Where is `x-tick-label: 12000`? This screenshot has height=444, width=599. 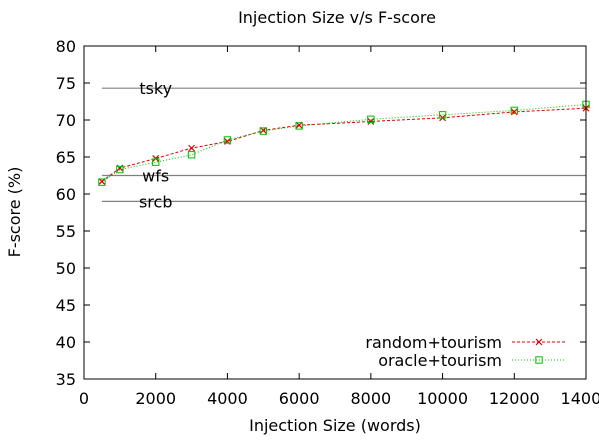 x-tick-label: 12000 is located at coordinates (514, 398).